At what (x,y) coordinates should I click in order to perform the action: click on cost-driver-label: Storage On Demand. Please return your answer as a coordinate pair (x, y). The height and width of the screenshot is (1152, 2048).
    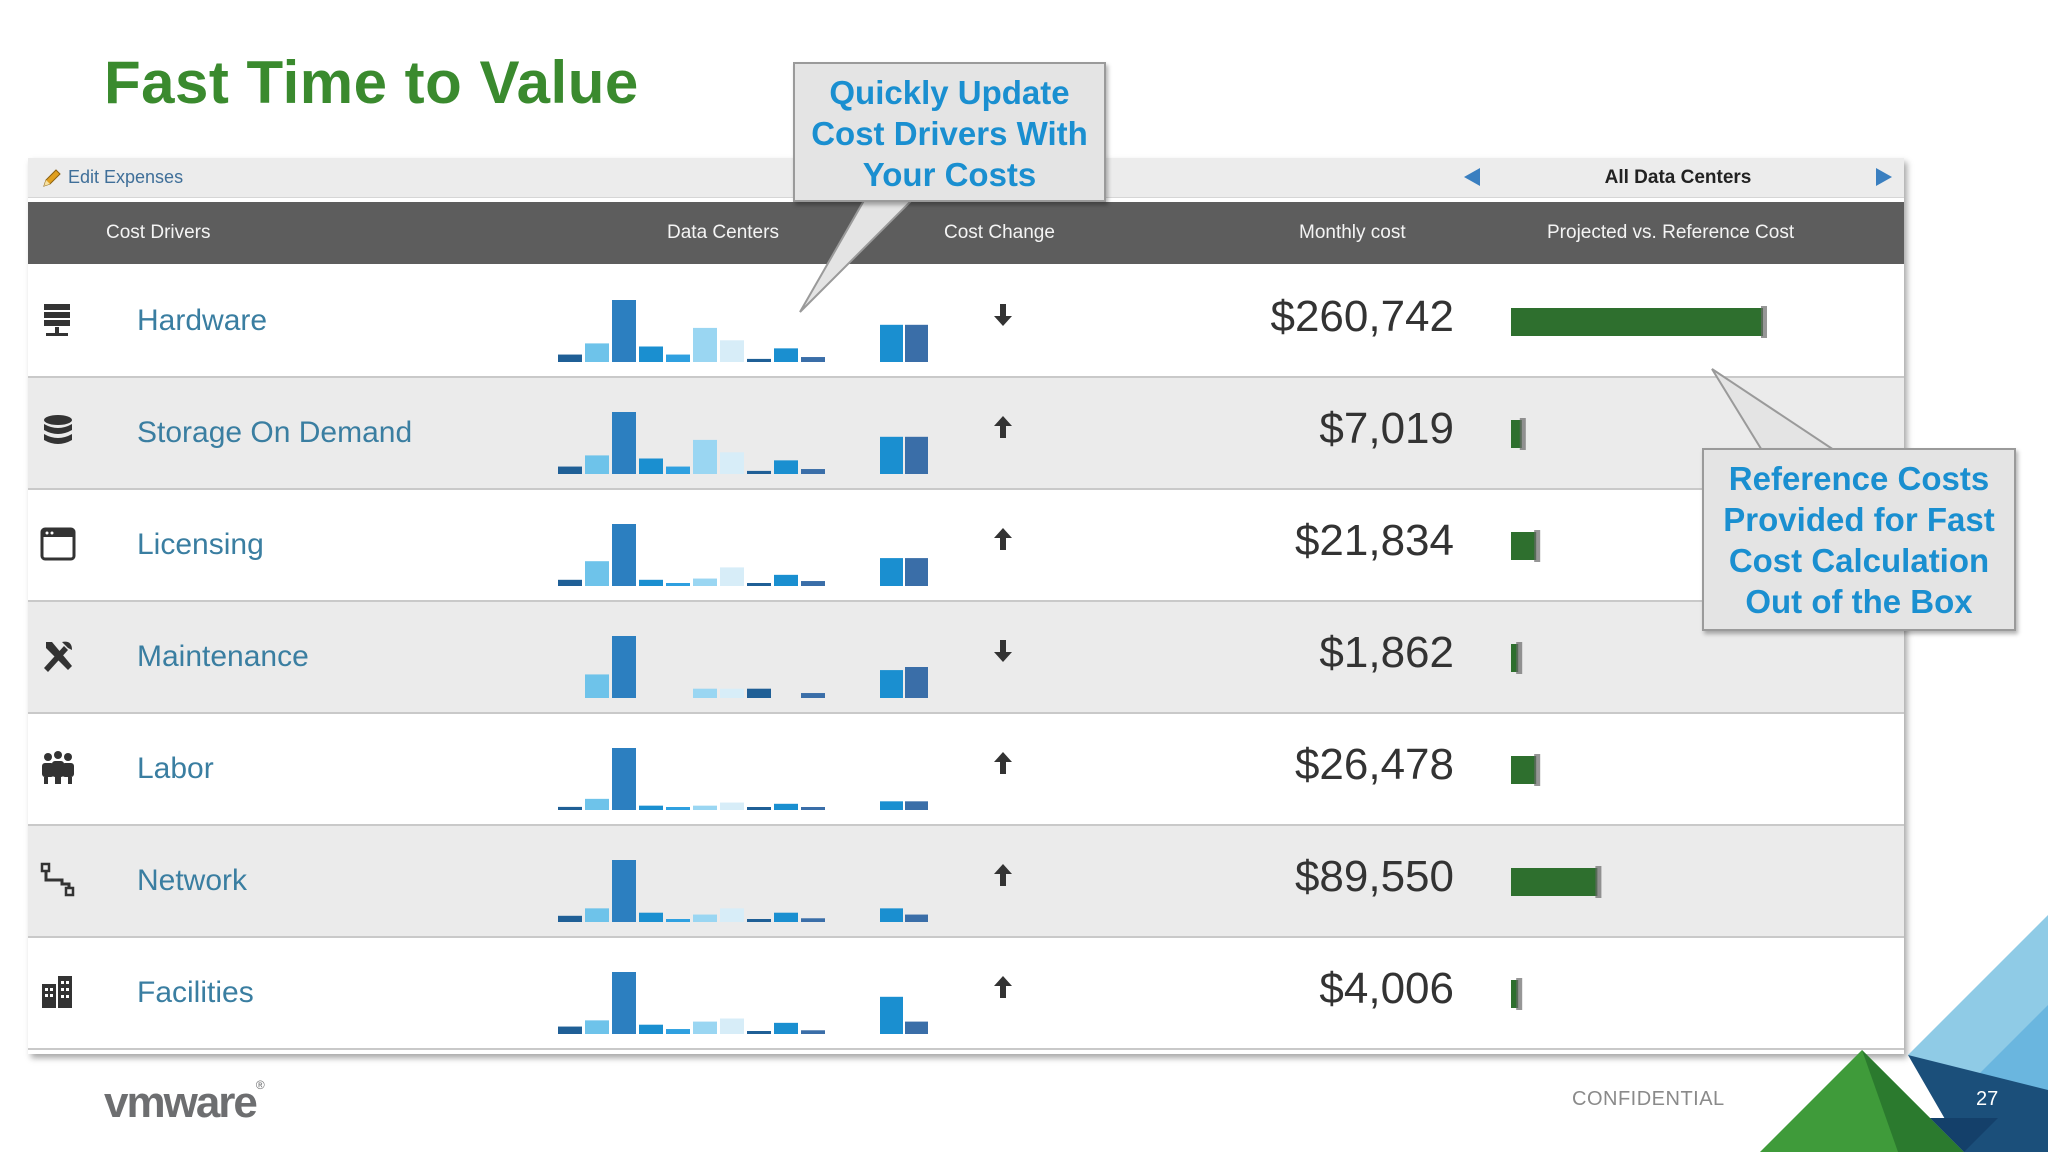
    Looking at the image, I should click on (275, 432).